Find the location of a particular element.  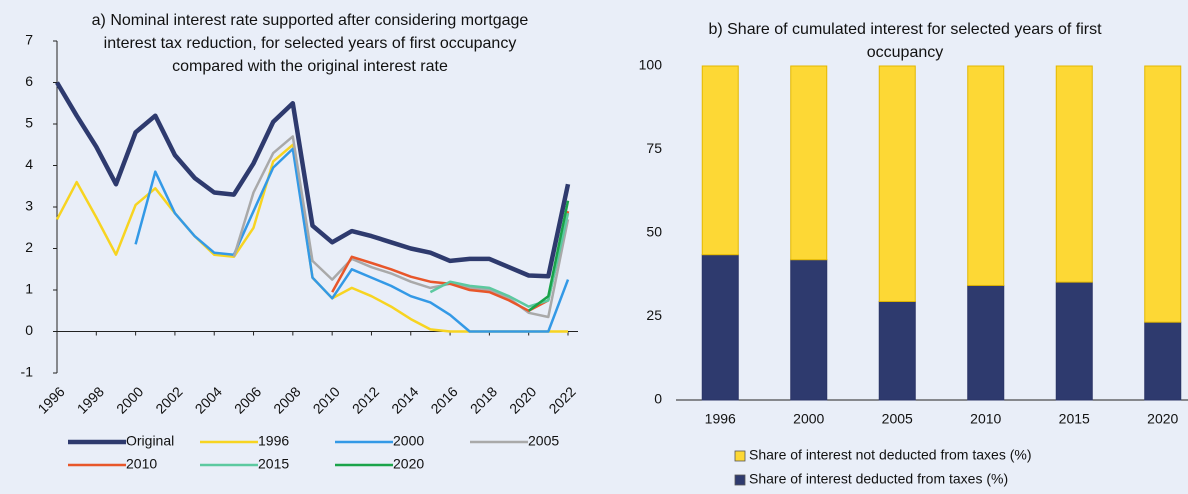

y-tick-label: 1 is located at coordinates (29, 289).